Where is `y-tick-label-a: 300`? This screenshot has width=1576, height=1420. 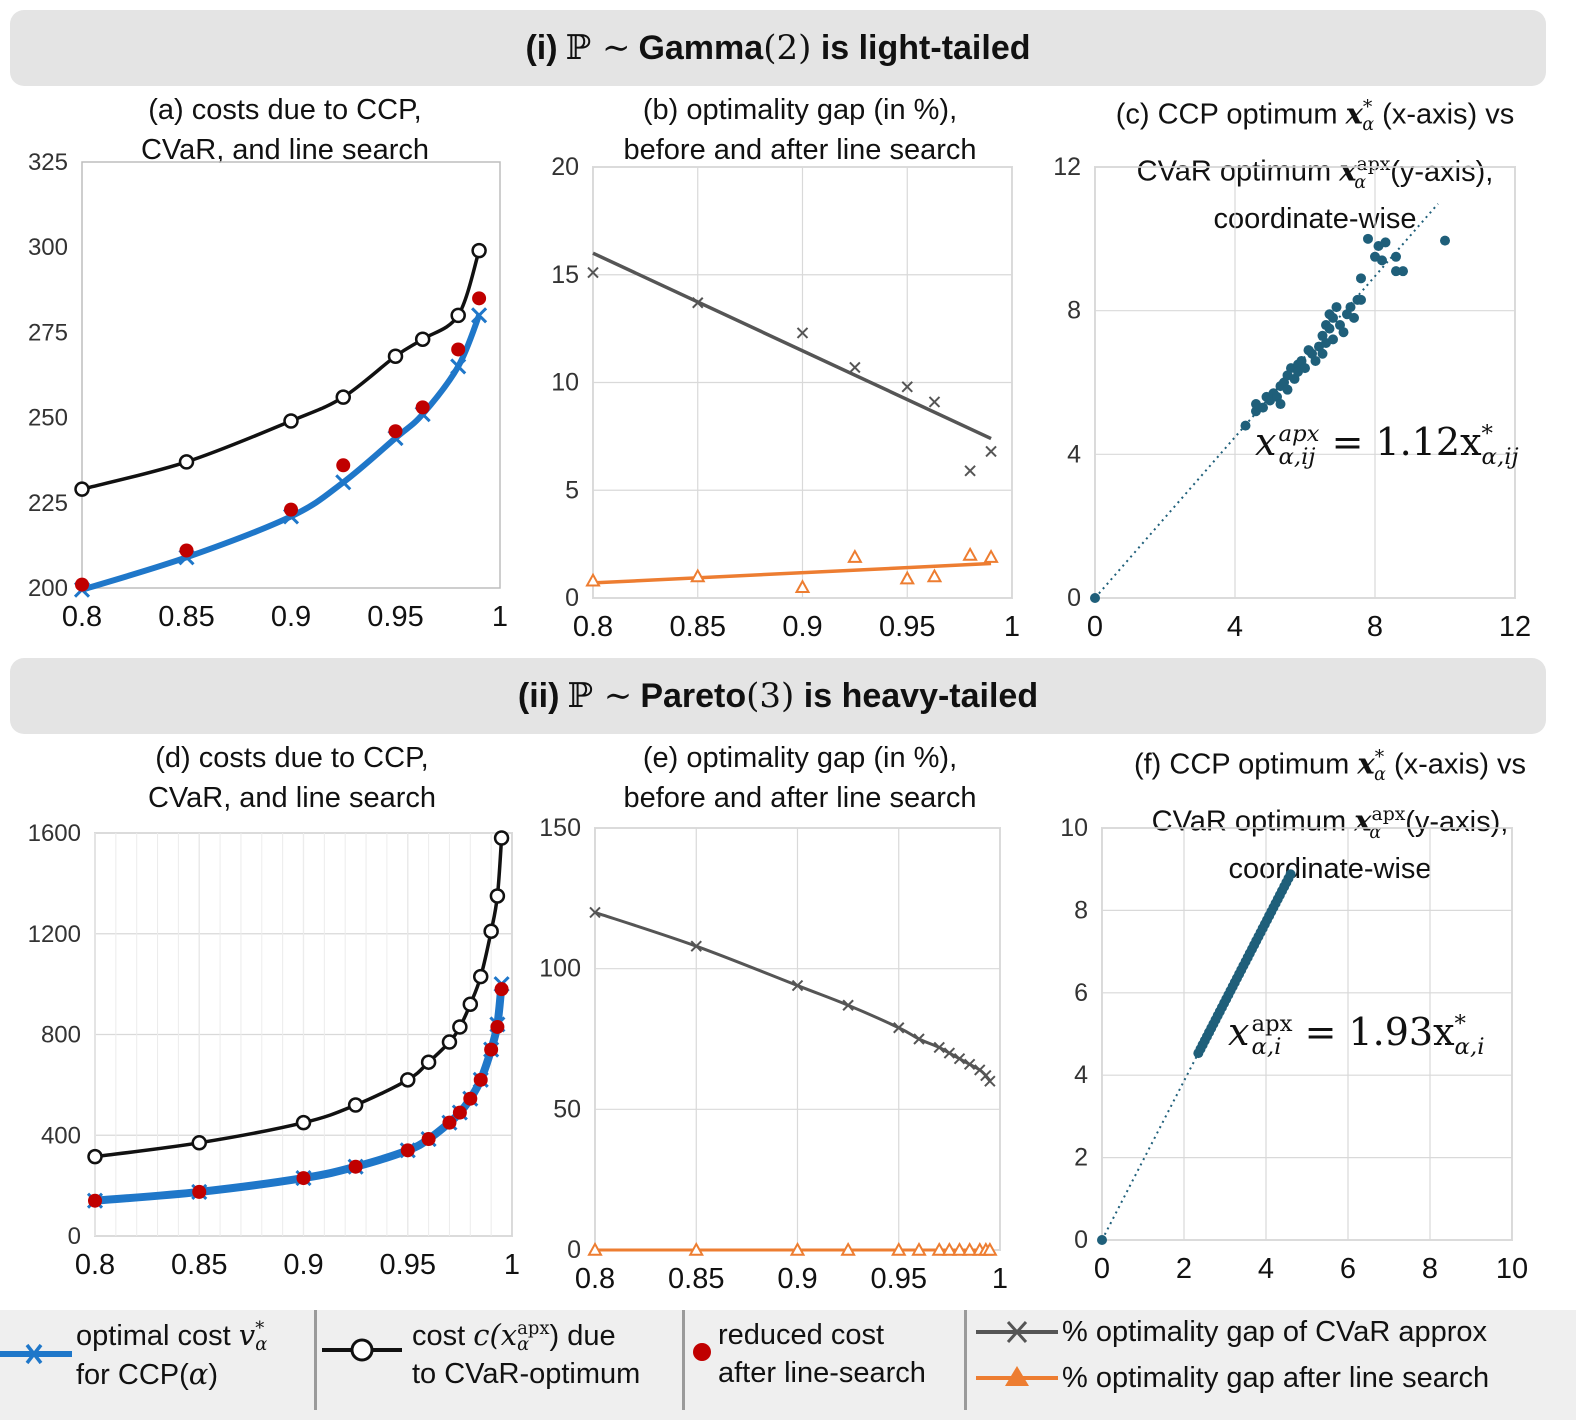 y-tick-label-a: 300 is located at coordinates (48, 247).